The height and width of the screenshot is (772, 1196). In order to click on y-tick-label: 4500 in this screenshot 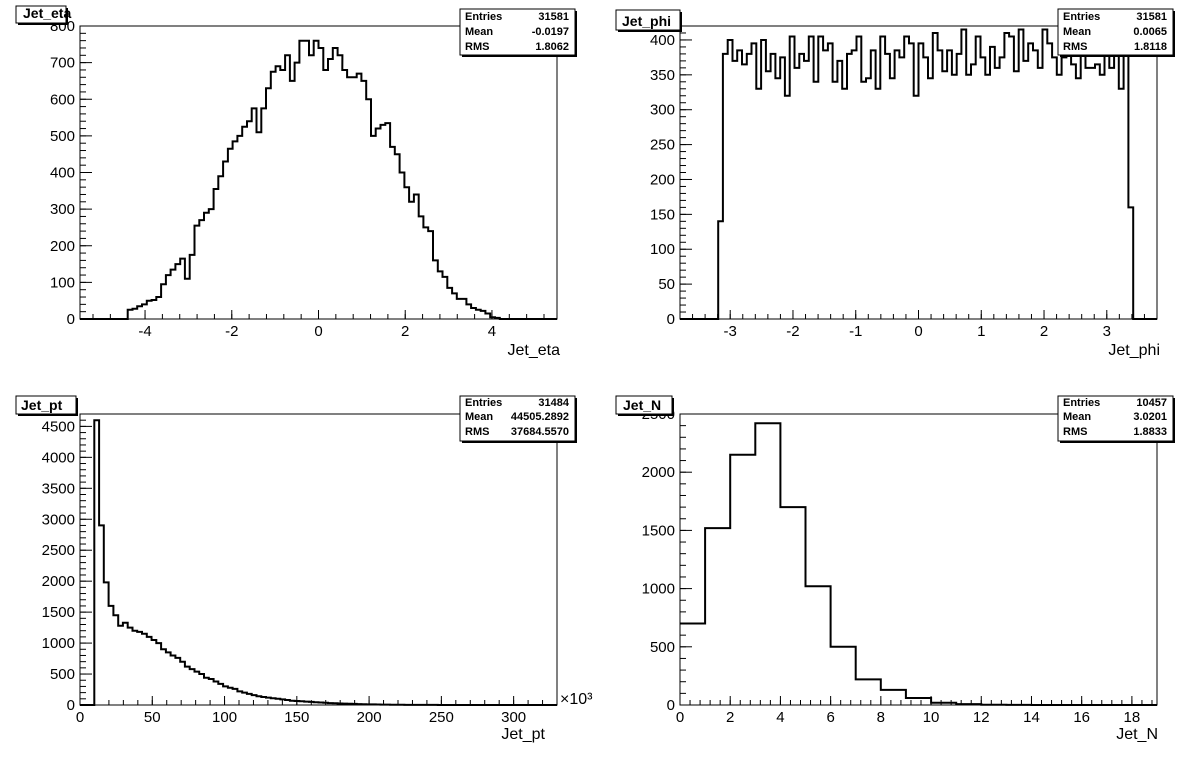, I will do `click(58, 426)`.